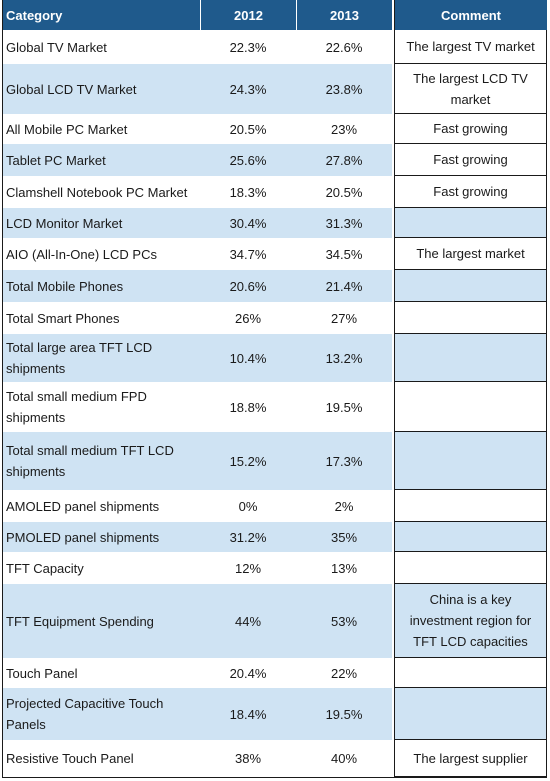  What do you see at coordinates (248, 15) in the screenshot?
I see `header-2012: 2012` at bounding box center [248, 15].